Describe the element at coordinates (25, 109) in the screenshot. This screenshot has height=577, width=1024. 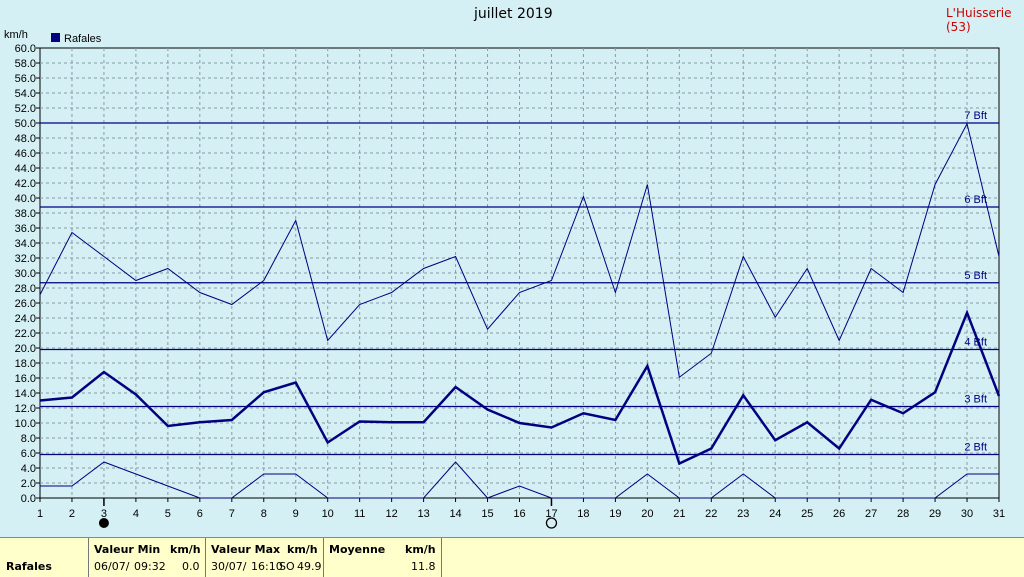
I see `y-tick-label: 52.0` at that location.